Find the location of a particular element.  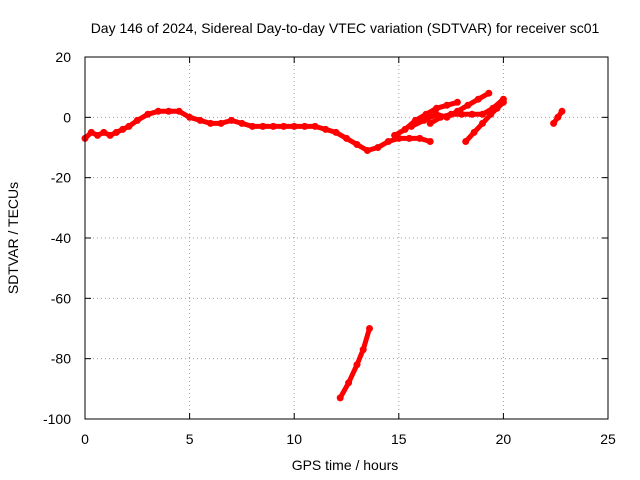

series-steep-arc is located at coordinates (484, 121).